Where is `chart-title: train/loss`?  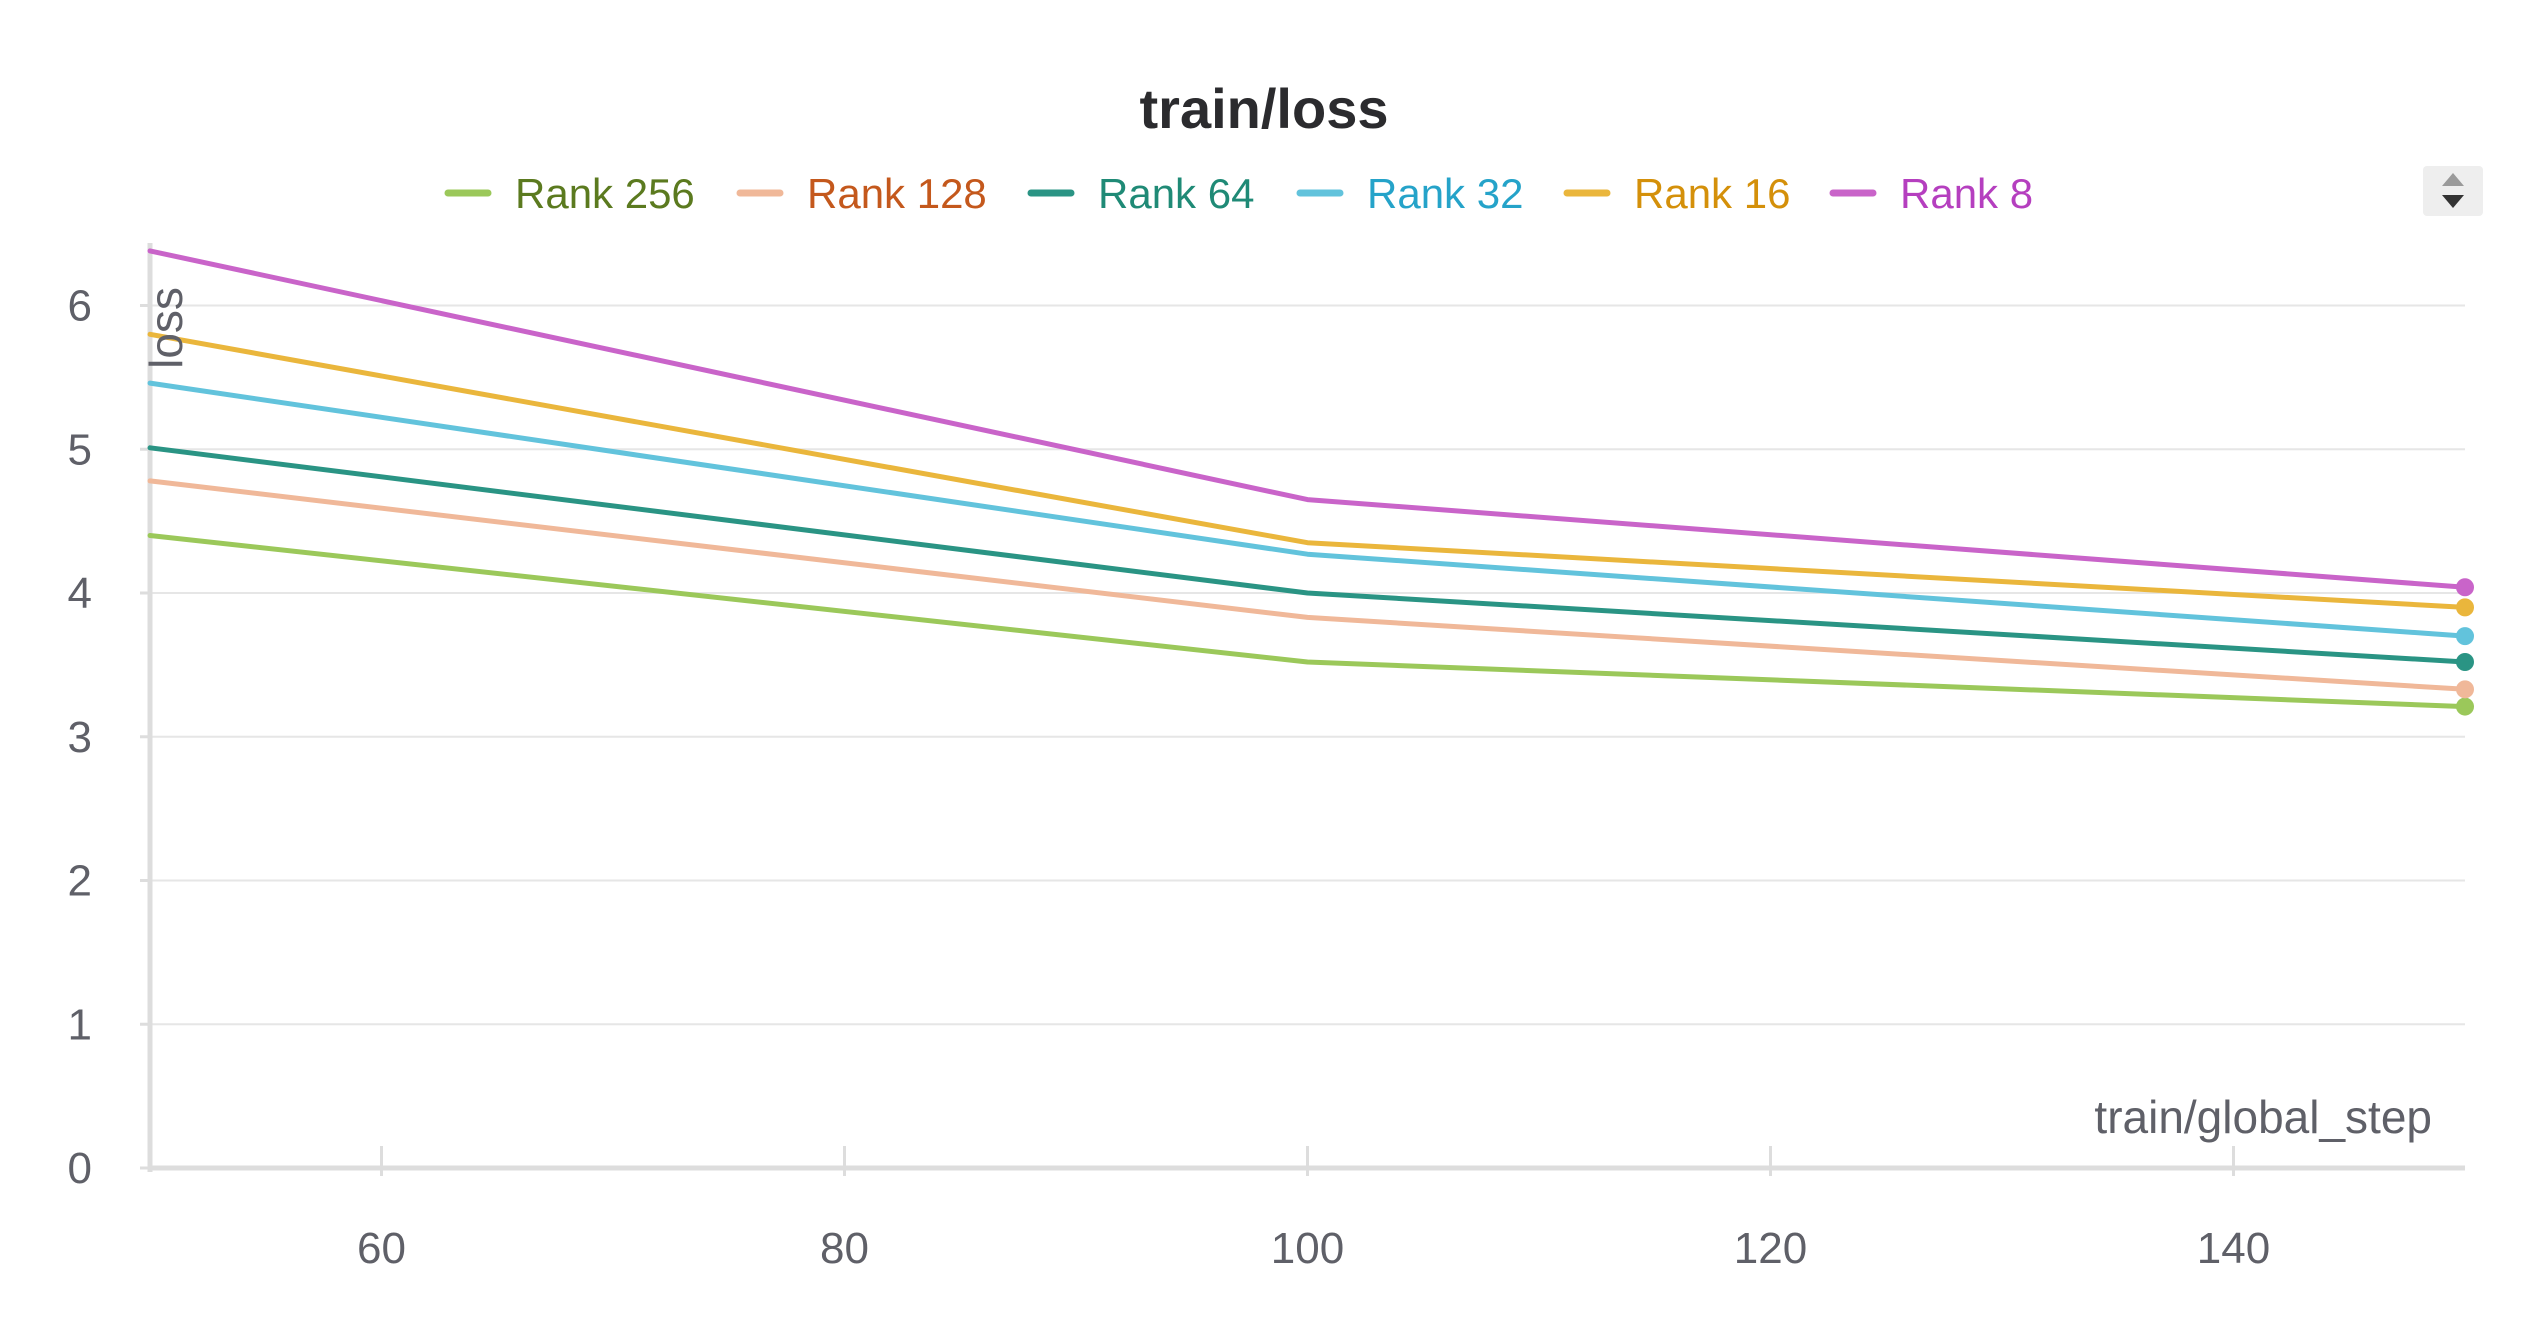 chart-title: train/loss is located at coordinates (1264, 108).